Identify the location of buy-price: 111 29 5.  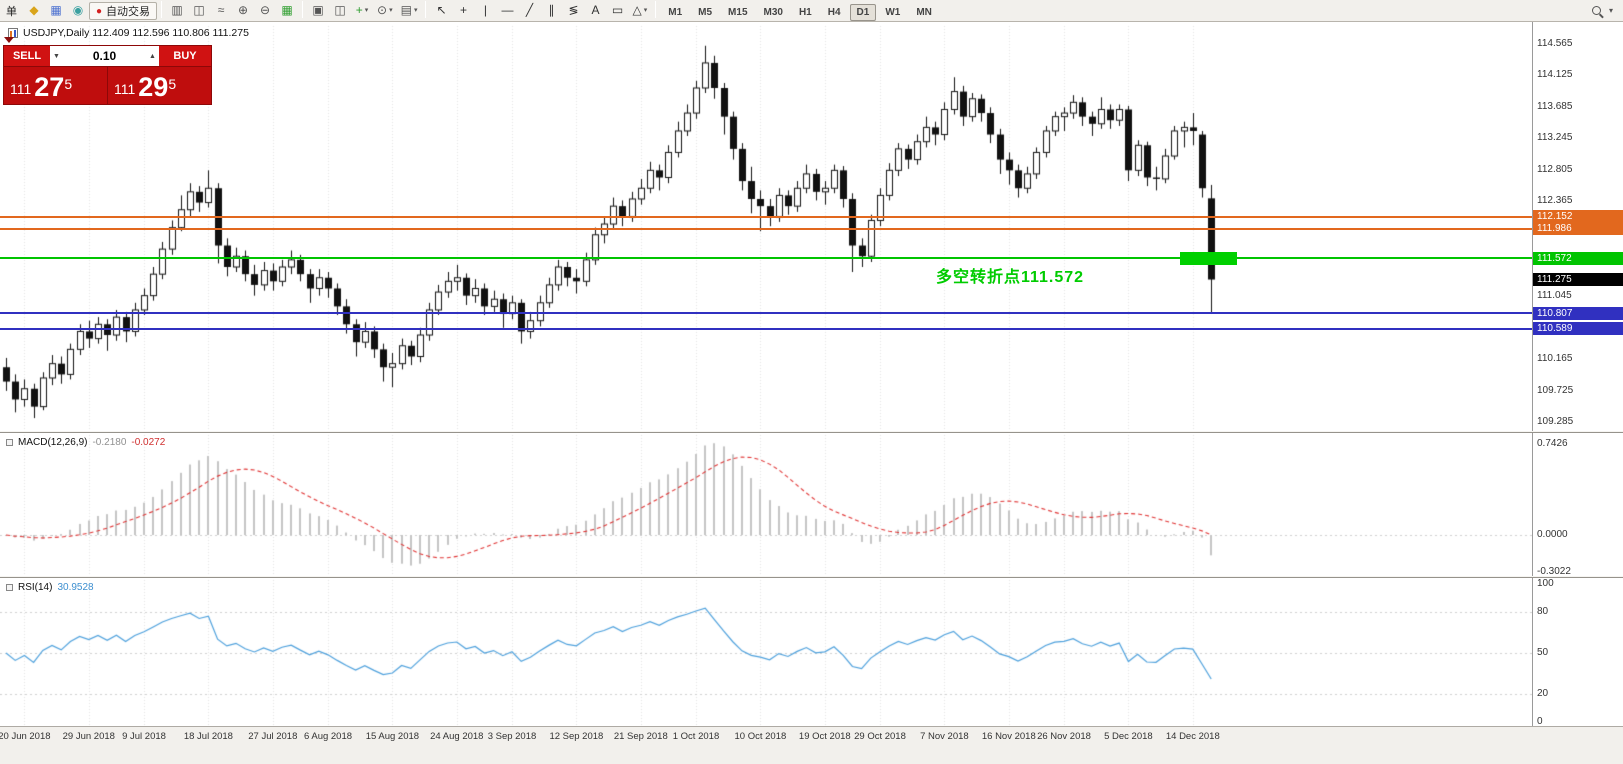
(159, 85).